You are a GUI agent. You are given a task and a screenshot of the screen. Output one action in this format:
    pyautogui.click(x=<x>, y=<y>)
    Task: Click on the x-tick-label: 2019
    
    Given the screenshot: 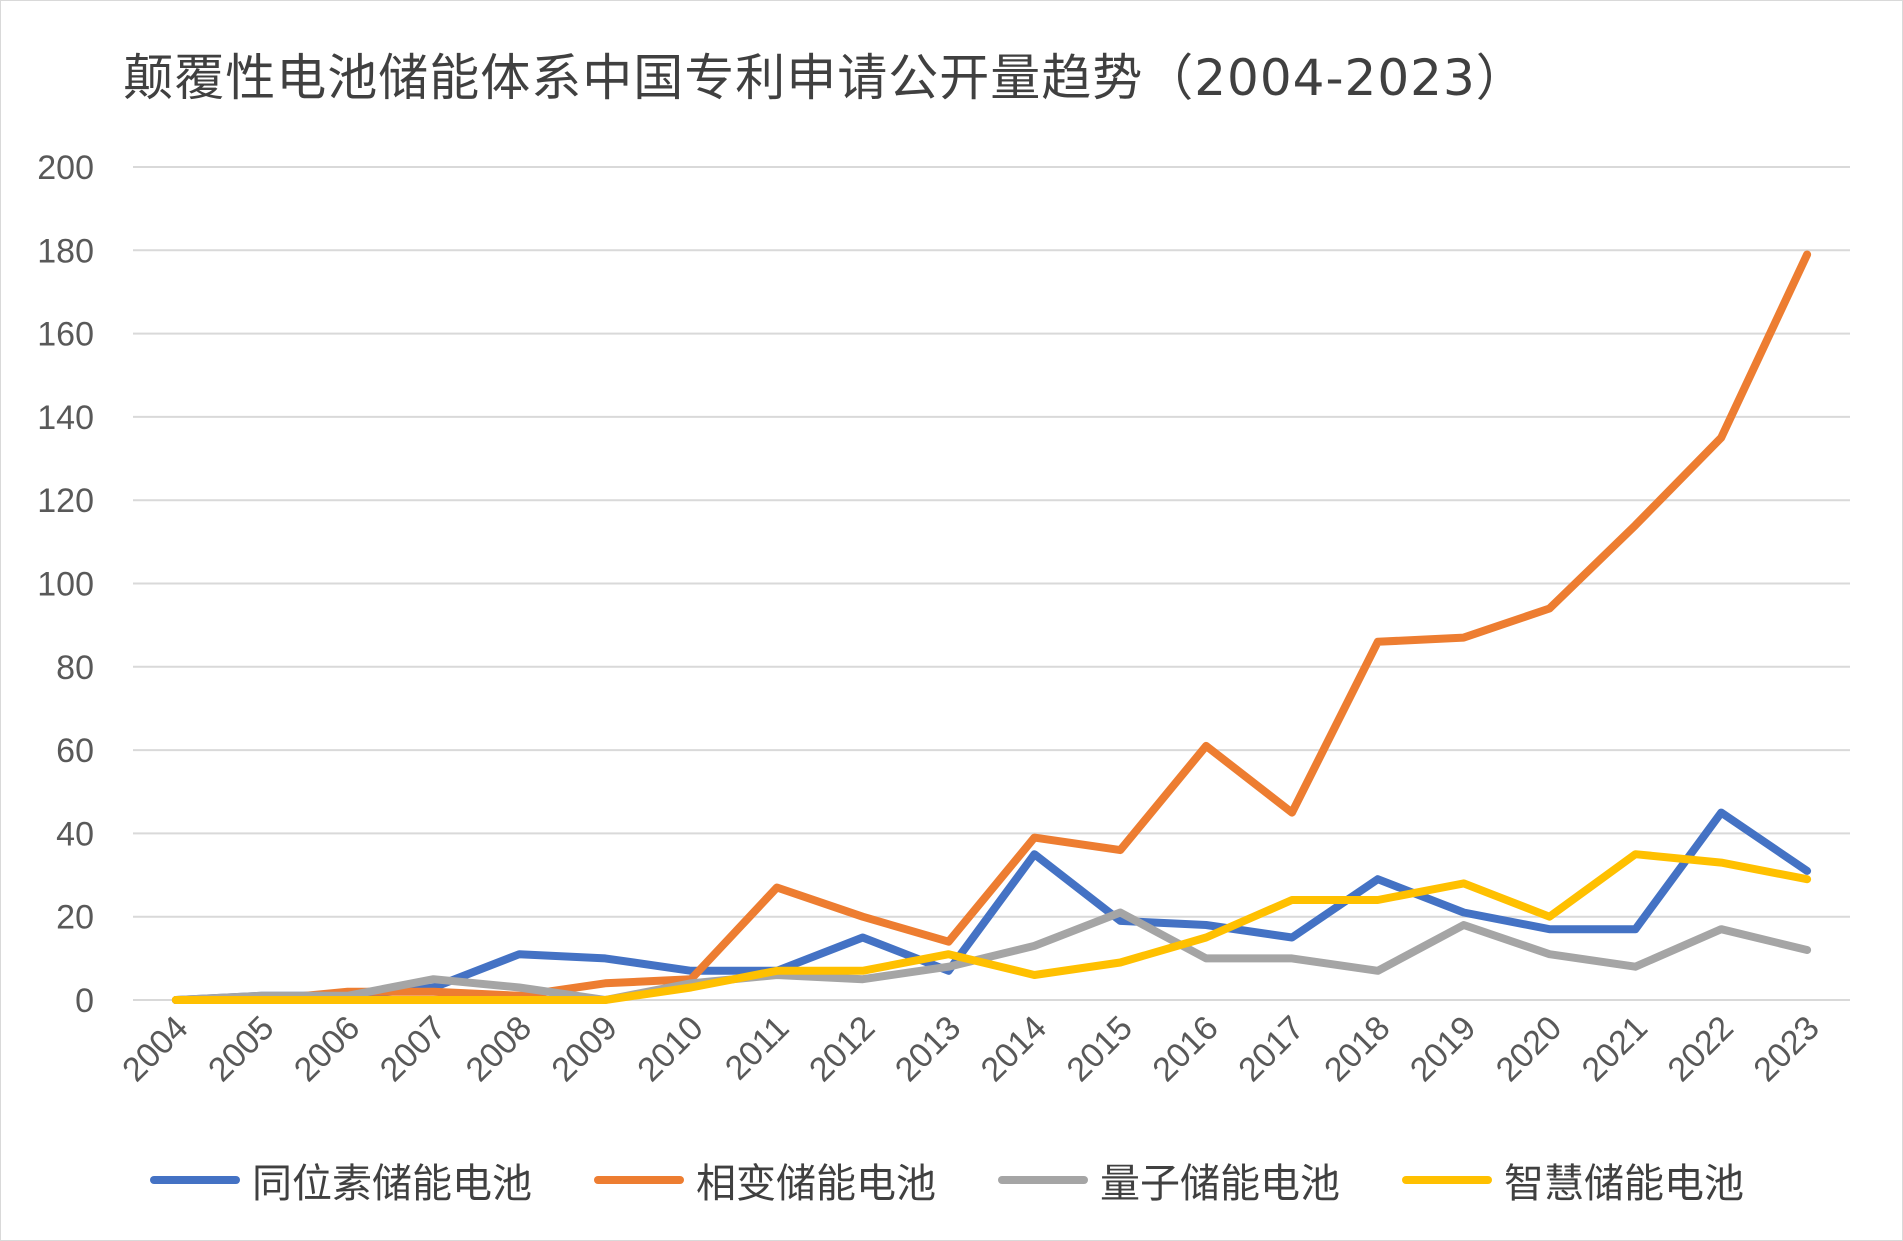 What is the action you would take?
    pyautogui.click(x=1443, y=1049)
    